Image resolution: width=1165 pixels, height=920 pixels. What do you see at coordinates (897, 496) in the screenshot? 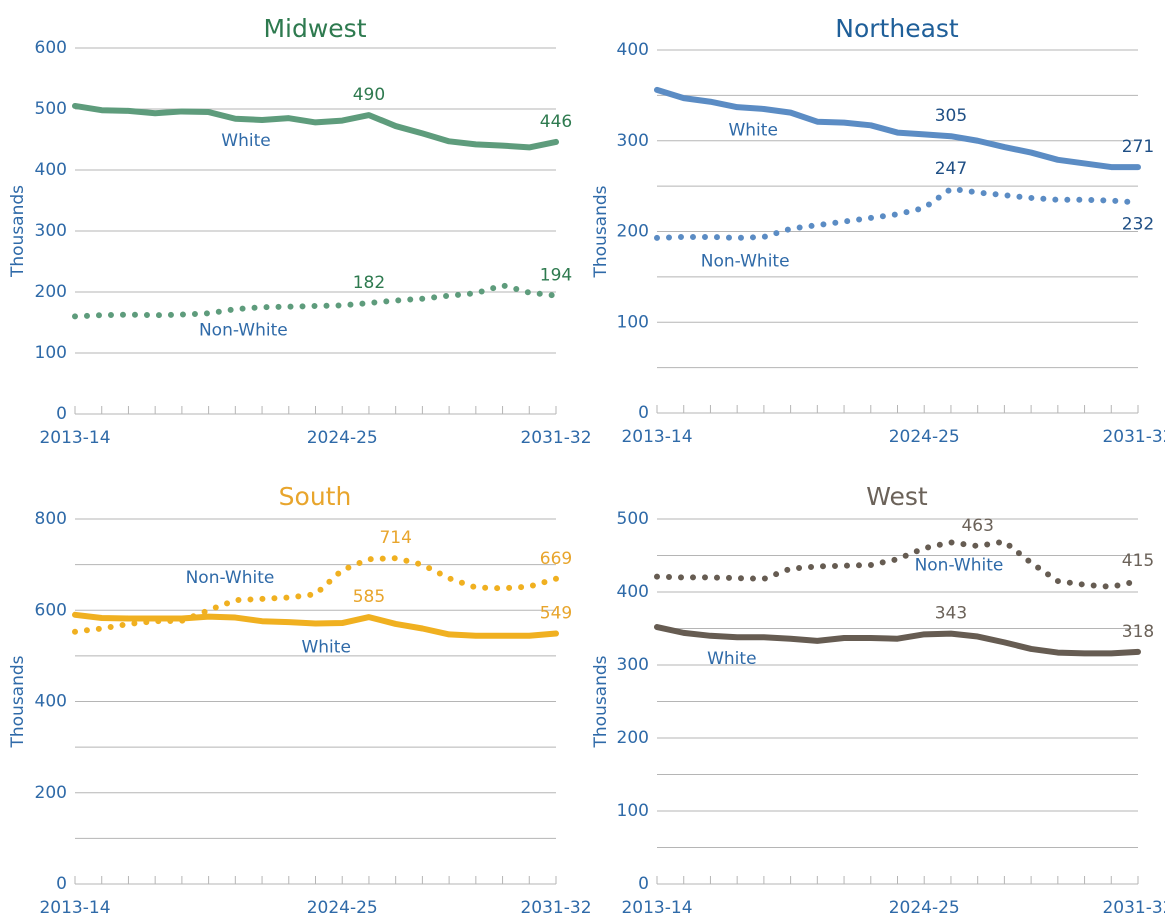
I see `chart-title: West` at bounding box center [897, 496].